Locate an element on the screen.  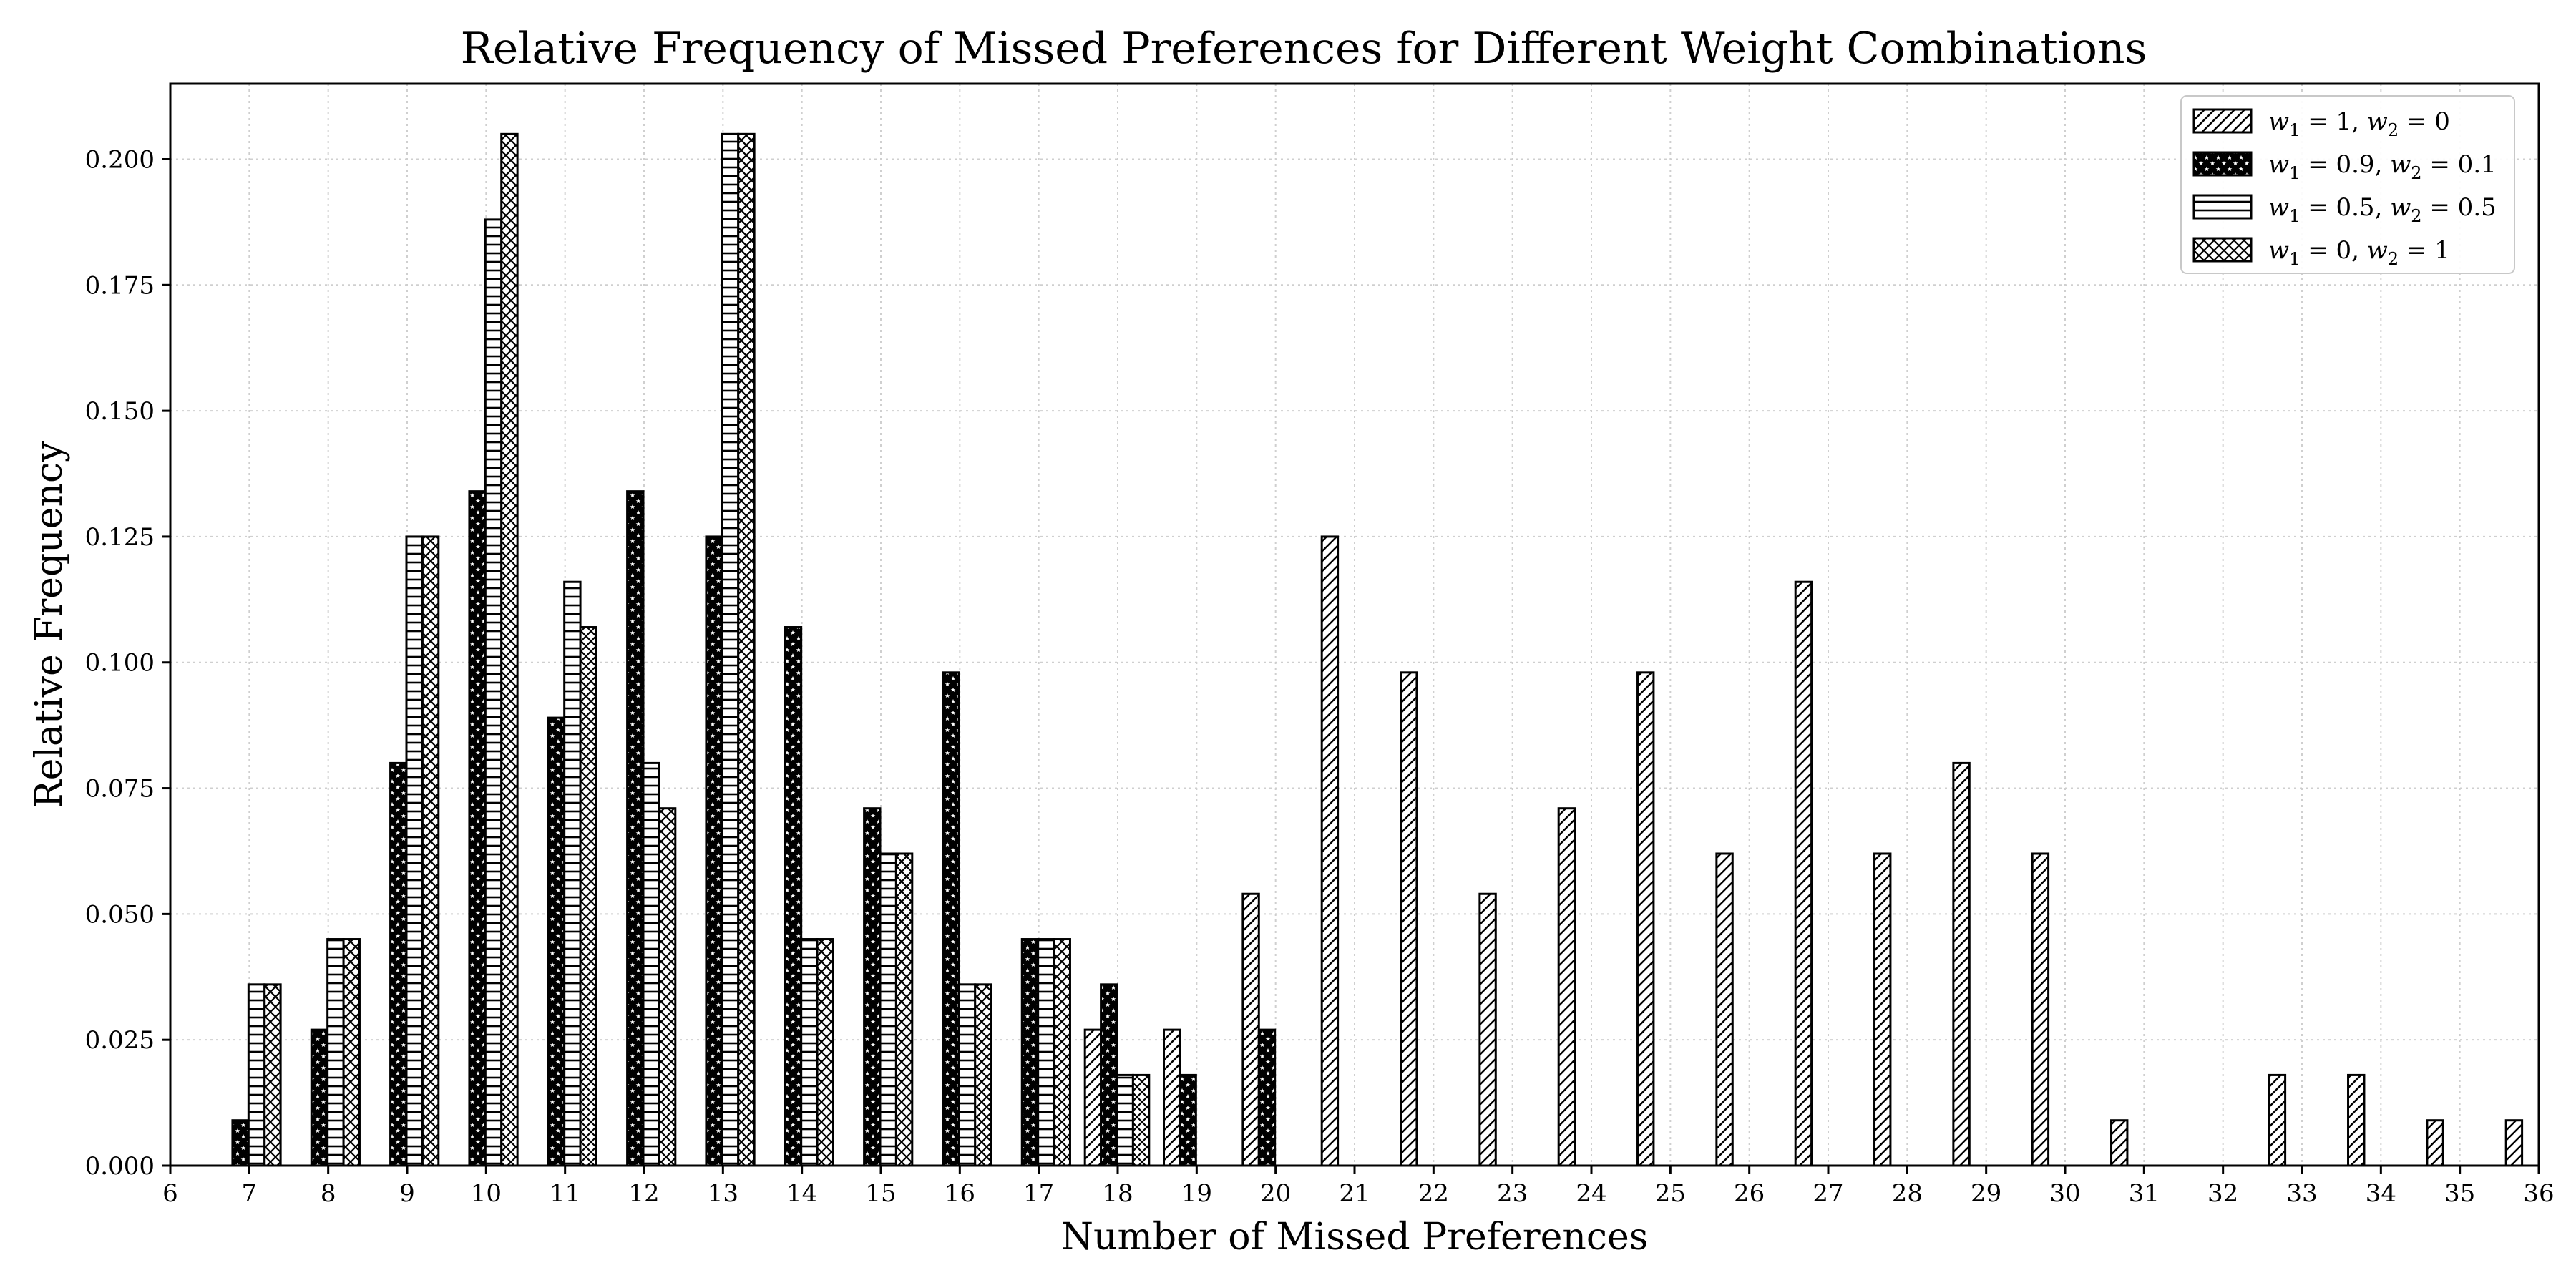
bar-series-4-x16 is located at coordinates (983, 1075).